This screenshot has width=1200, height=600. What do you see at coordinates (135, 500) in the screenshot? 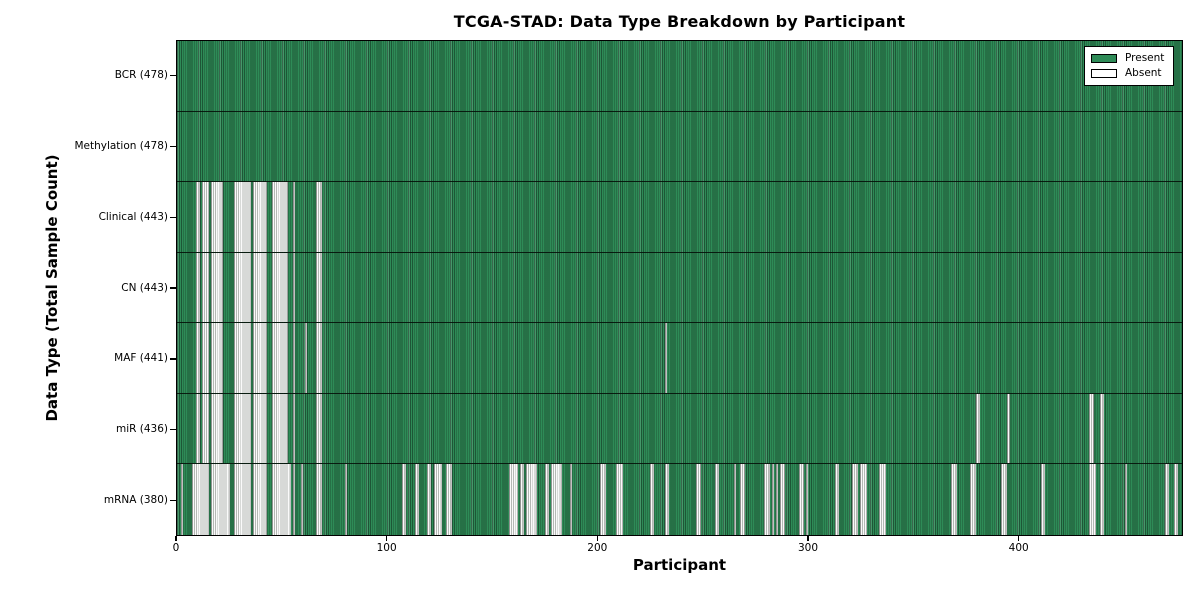
I see `y-tick-label-mRNA: mRNA (380)` at bounding box center [135, 500].